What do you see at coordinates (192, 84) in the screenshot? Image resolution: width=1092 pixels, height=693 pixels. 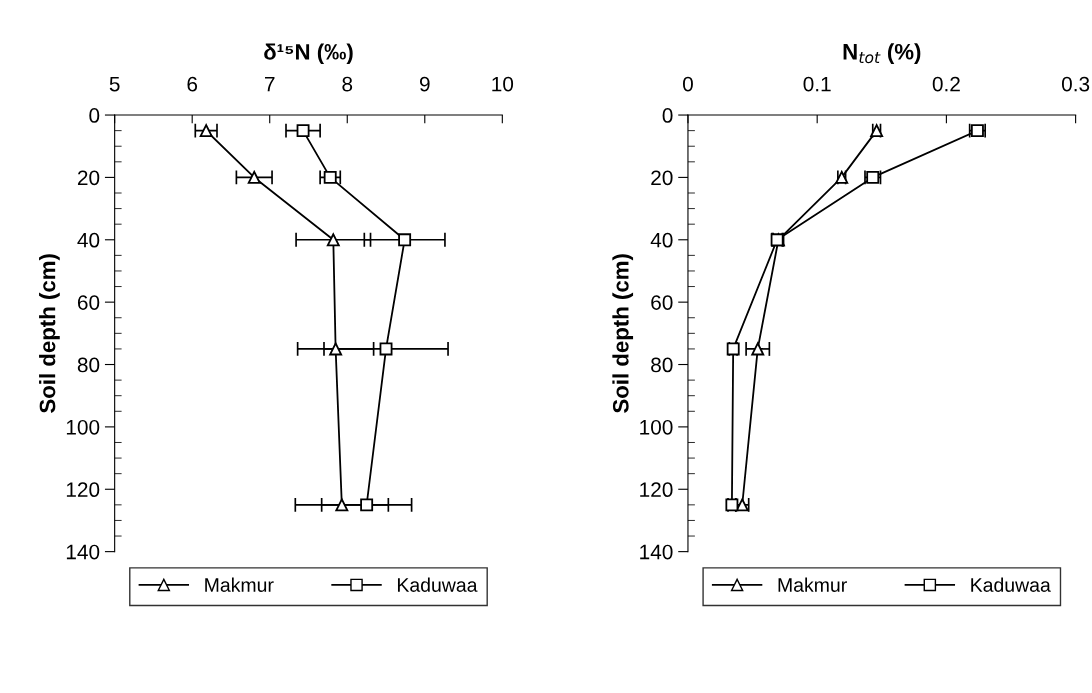 I see `x-tick-label: 6` at bounding box center [192, 84].